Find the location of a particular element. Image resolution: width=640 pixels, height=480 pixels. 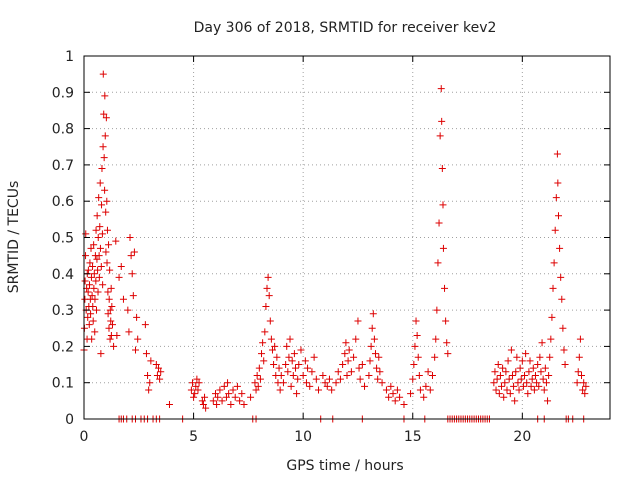

y-tick-label: 0.3 is located at coordinates (63, 311).